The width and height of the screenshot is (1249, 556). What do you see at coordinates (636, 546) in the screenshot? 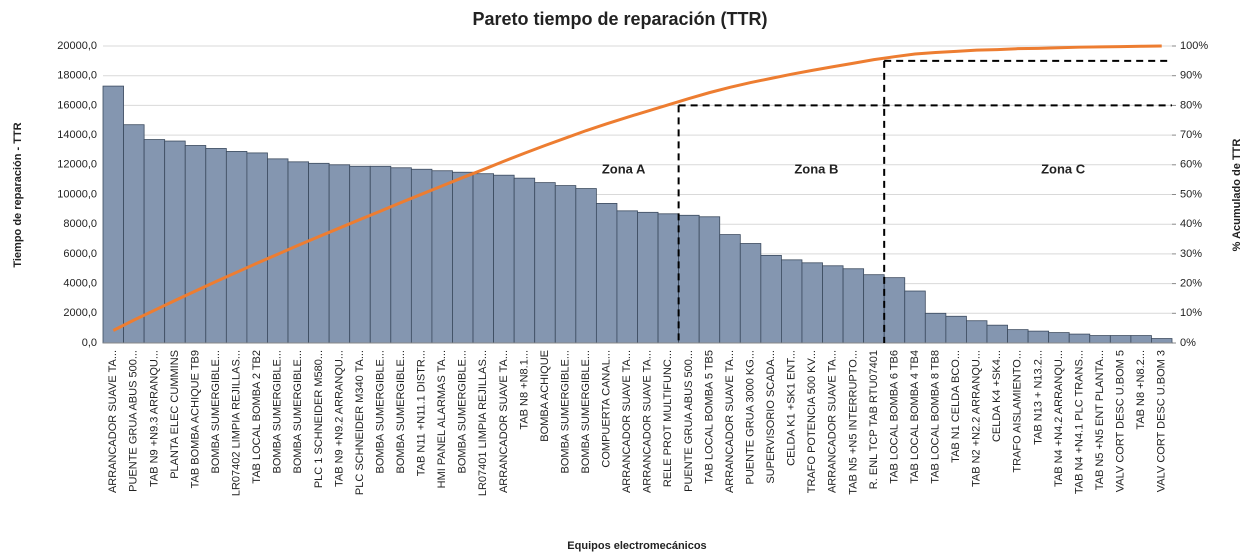
I see `x-axis-title: Equipos electromecánicos` at bounding box center [636, 546].